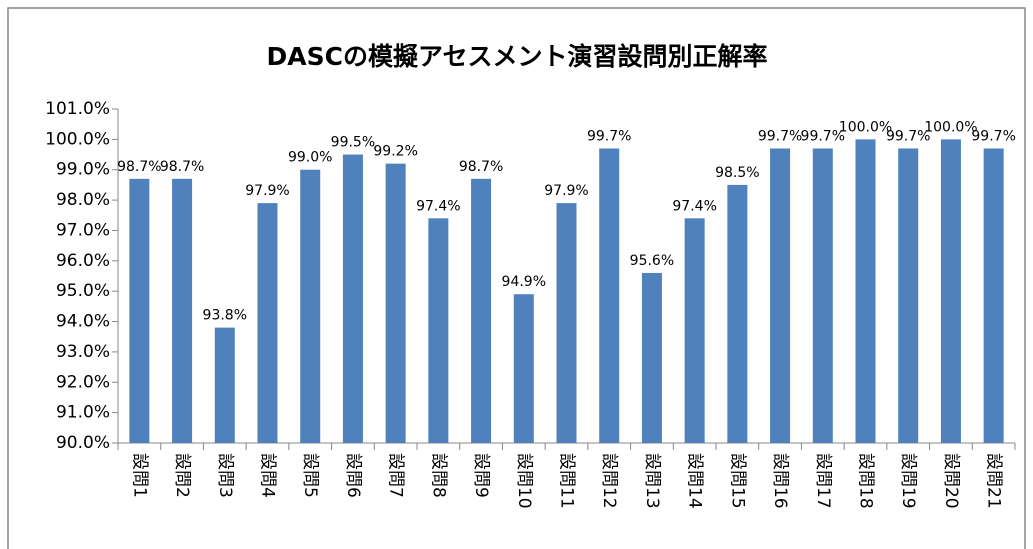 The image size is (1033, 549). Describe the element at coordinates (567, 481) in the screenshot. I see `x-tick-label: 設問11` at that location.